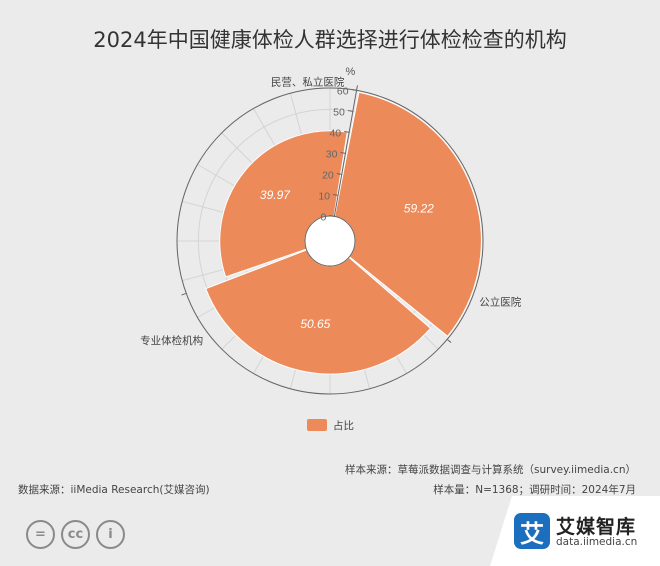 Image resolution: width=660 pixels, height=566 pixels. Describe the element at coordinates (323, 217) in the screenshot. I see `radial-tick-label: 0` at that location.